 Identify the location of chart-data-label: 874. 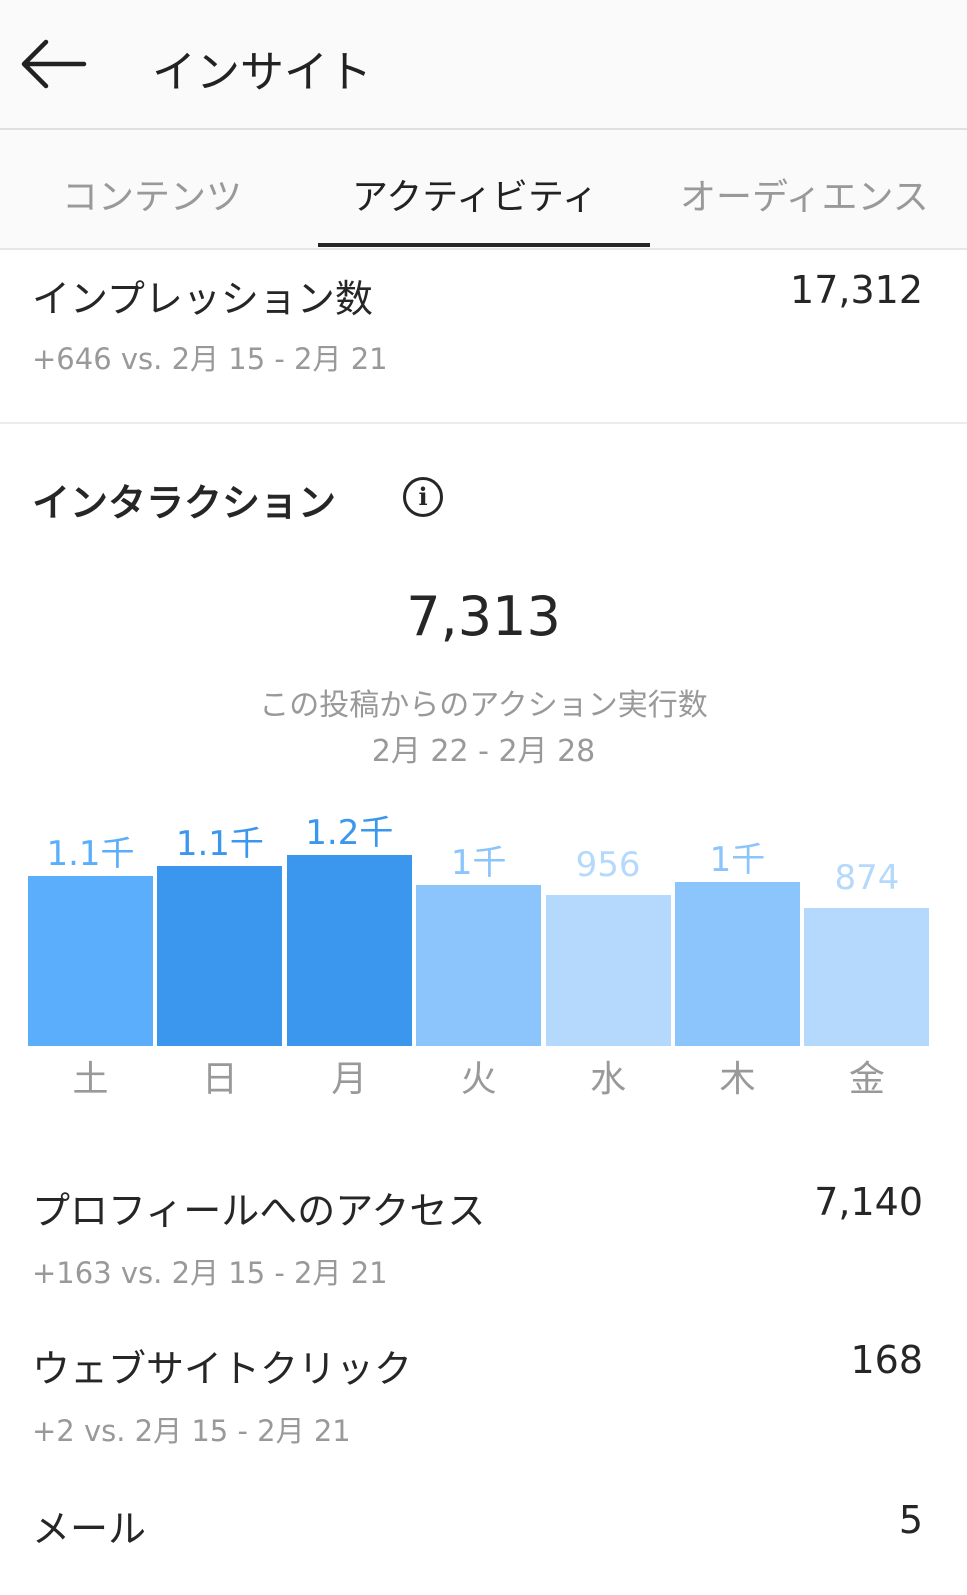
(867, 877).